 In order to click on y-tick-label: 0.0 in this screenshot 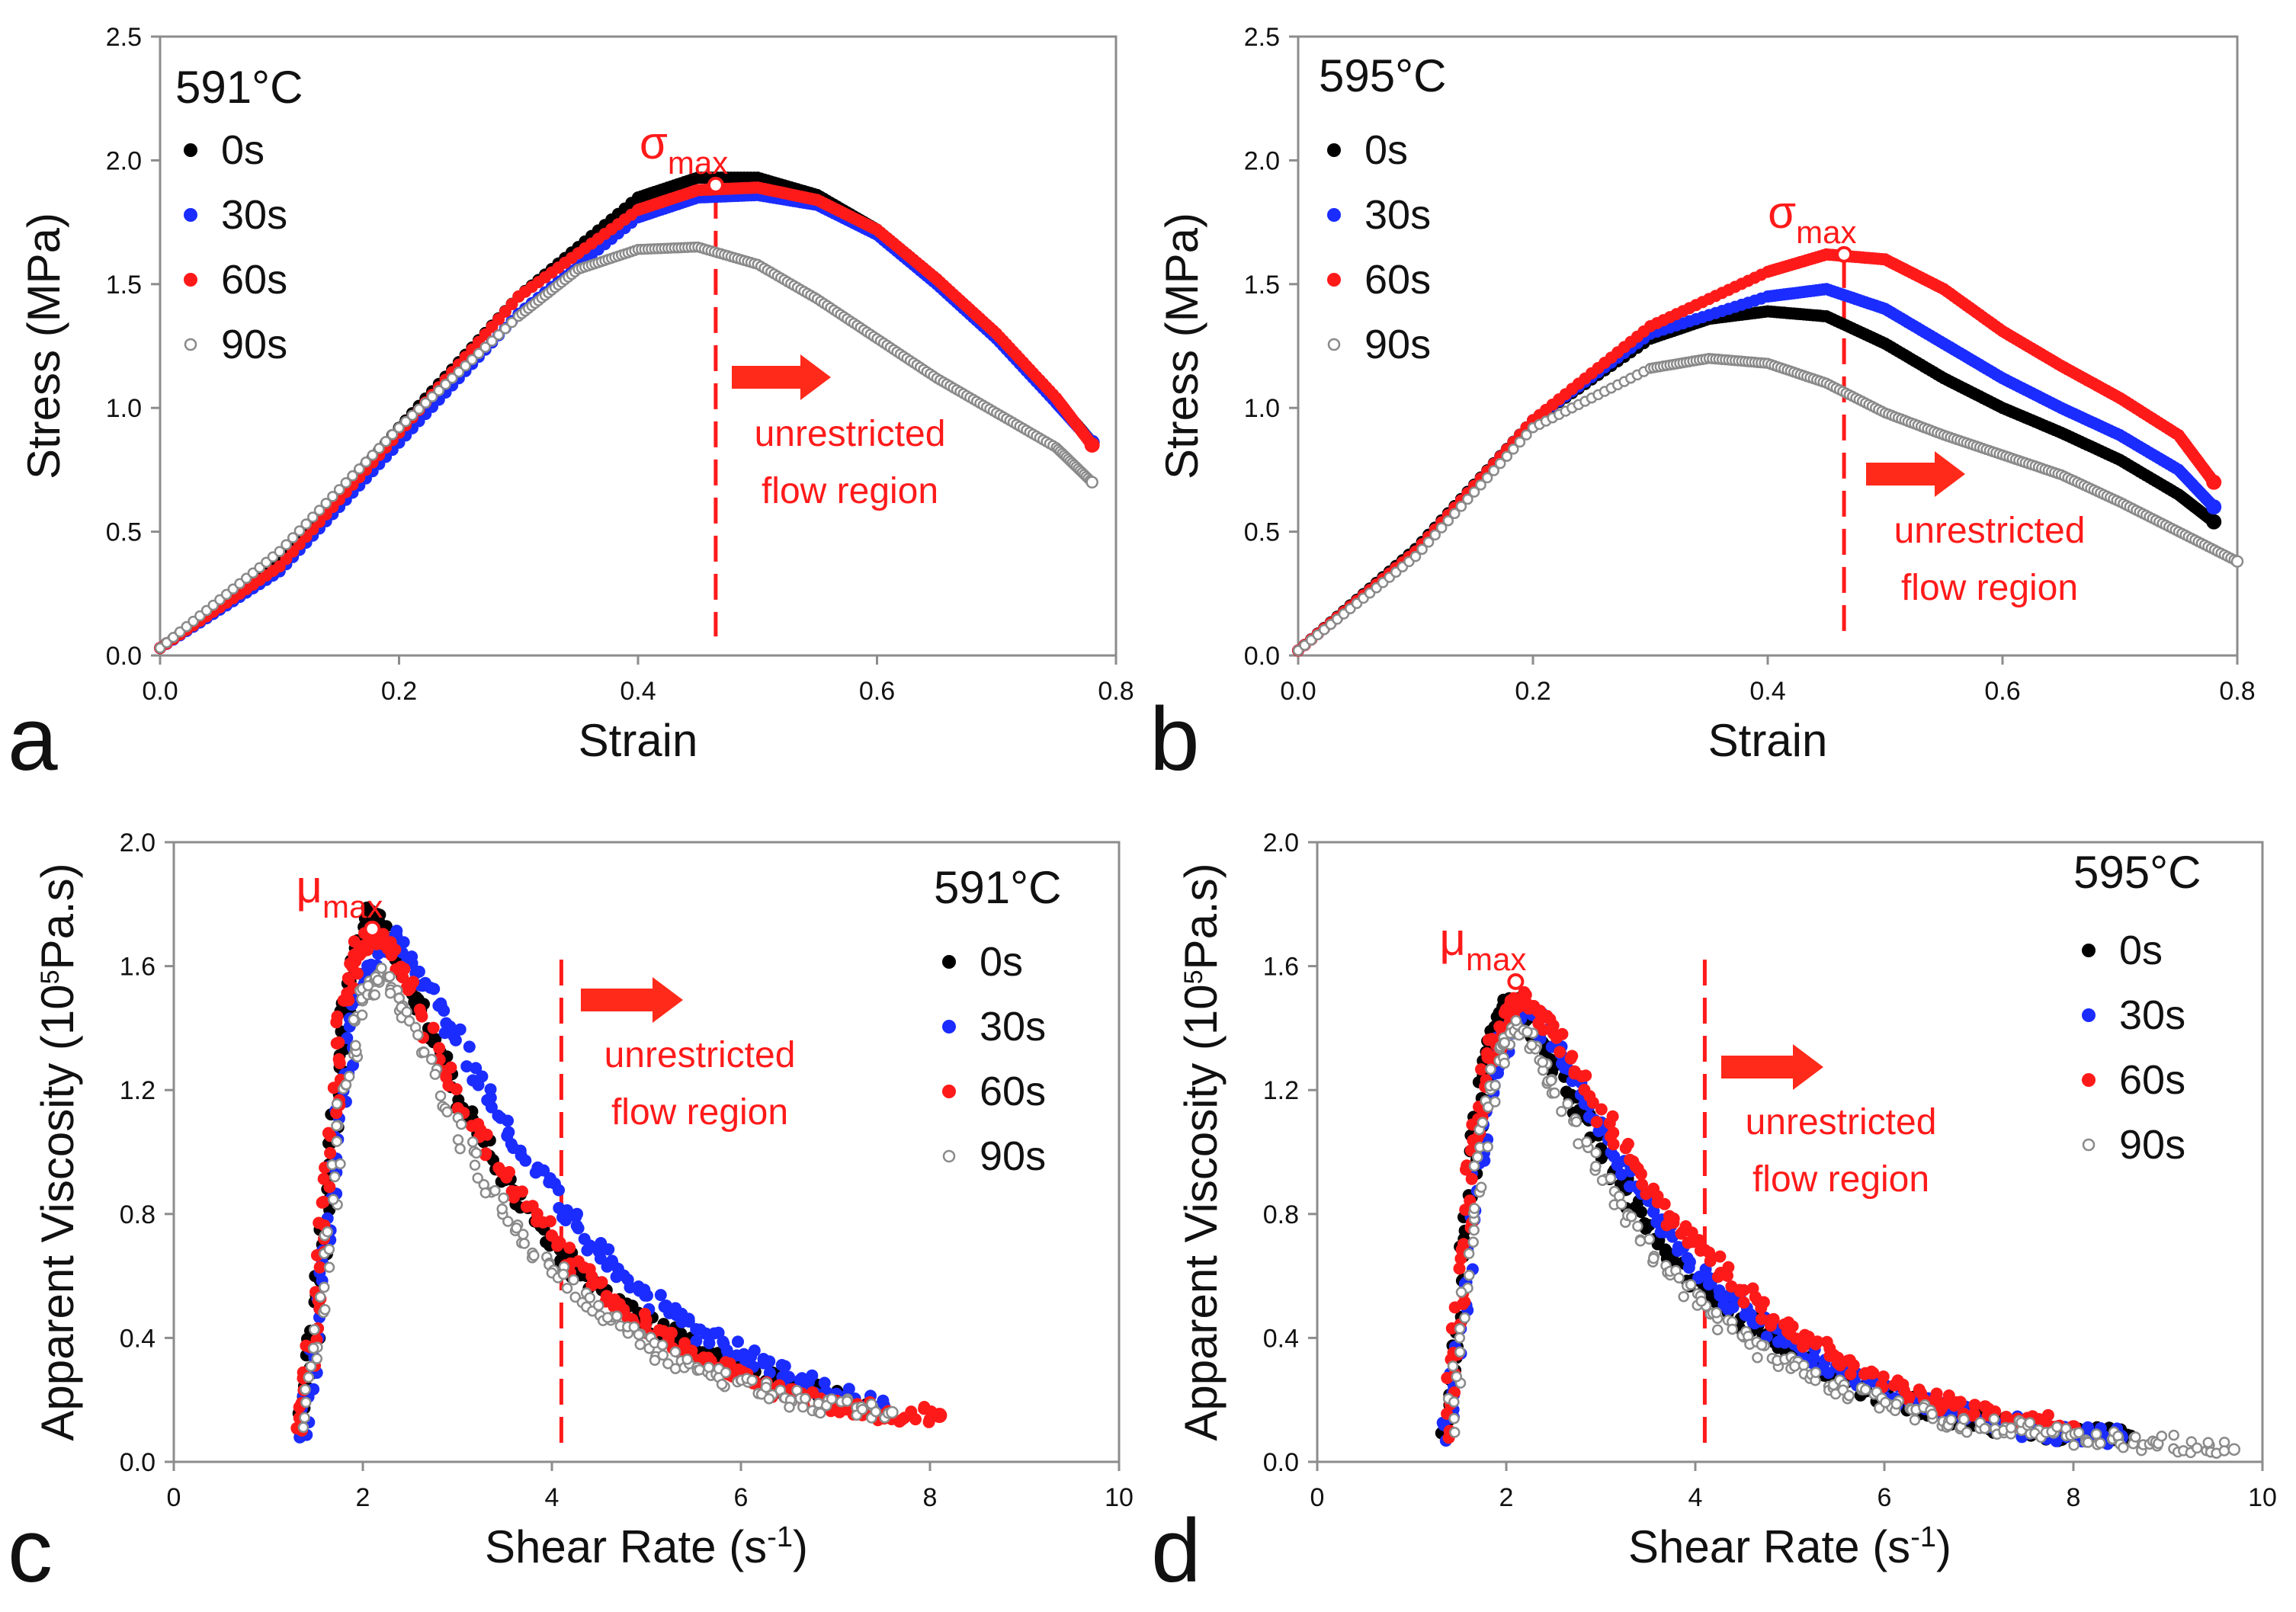, I will do `click(138, 1462)`.